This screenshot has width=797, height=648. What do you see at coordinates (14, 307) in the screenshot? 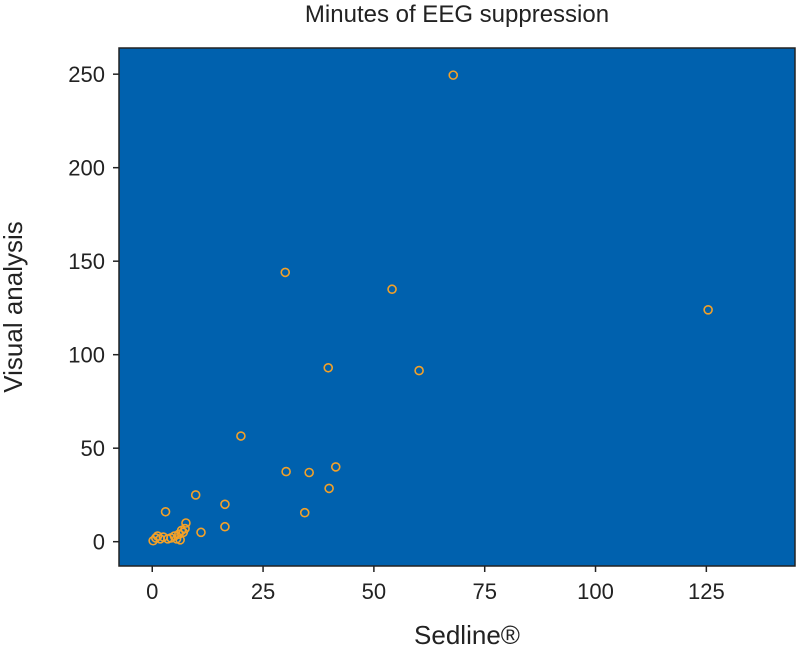
I see `y-axis-title: Visual analysis` at bounding box center [14, 307].